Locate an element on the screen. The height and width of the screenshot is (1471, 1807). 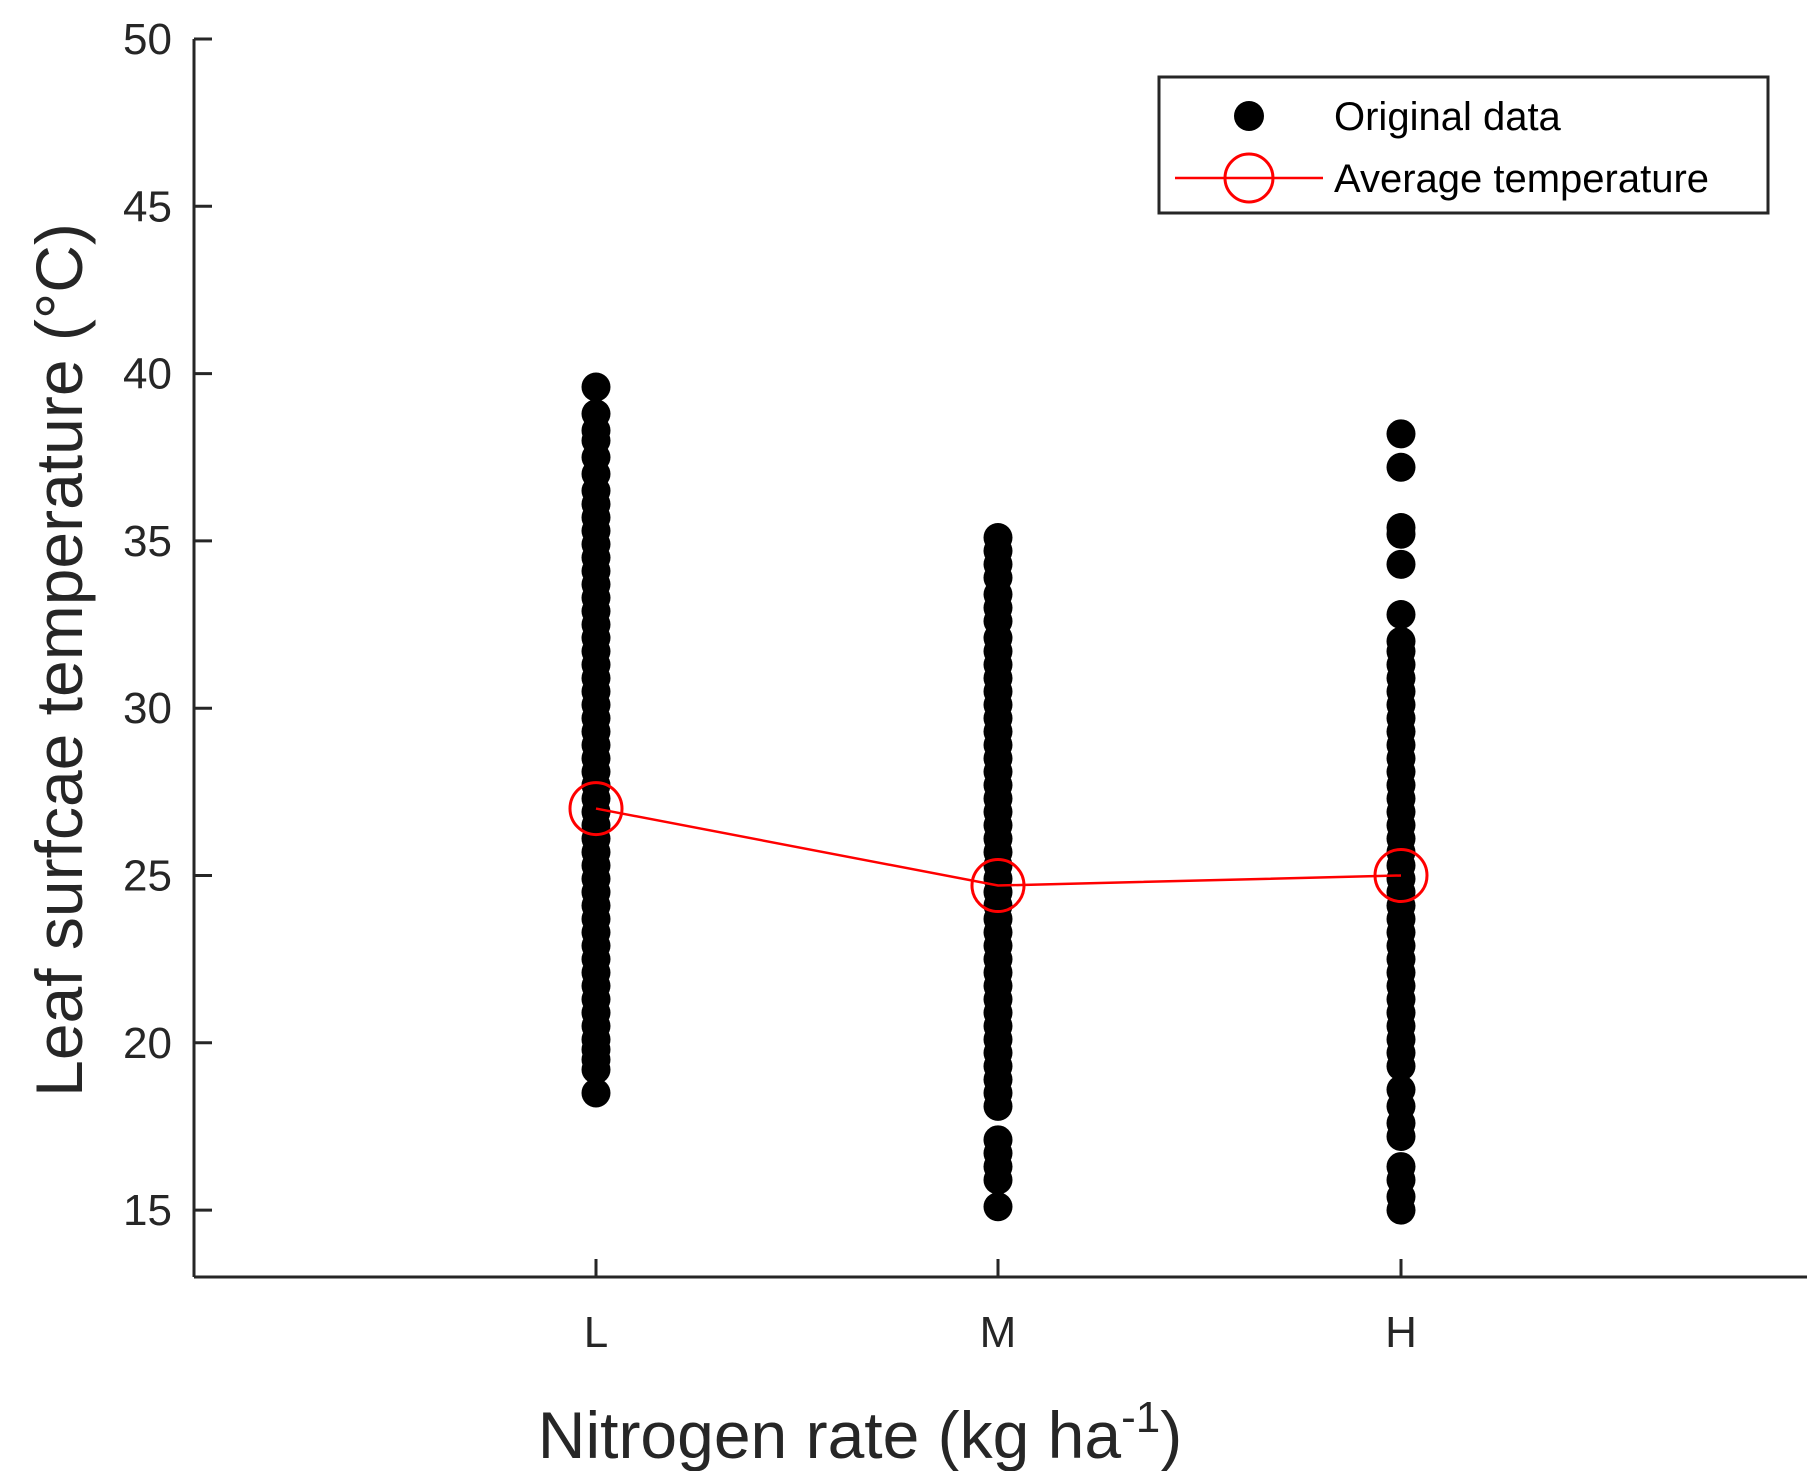
legend-box is located at coordinates (1463, 145).